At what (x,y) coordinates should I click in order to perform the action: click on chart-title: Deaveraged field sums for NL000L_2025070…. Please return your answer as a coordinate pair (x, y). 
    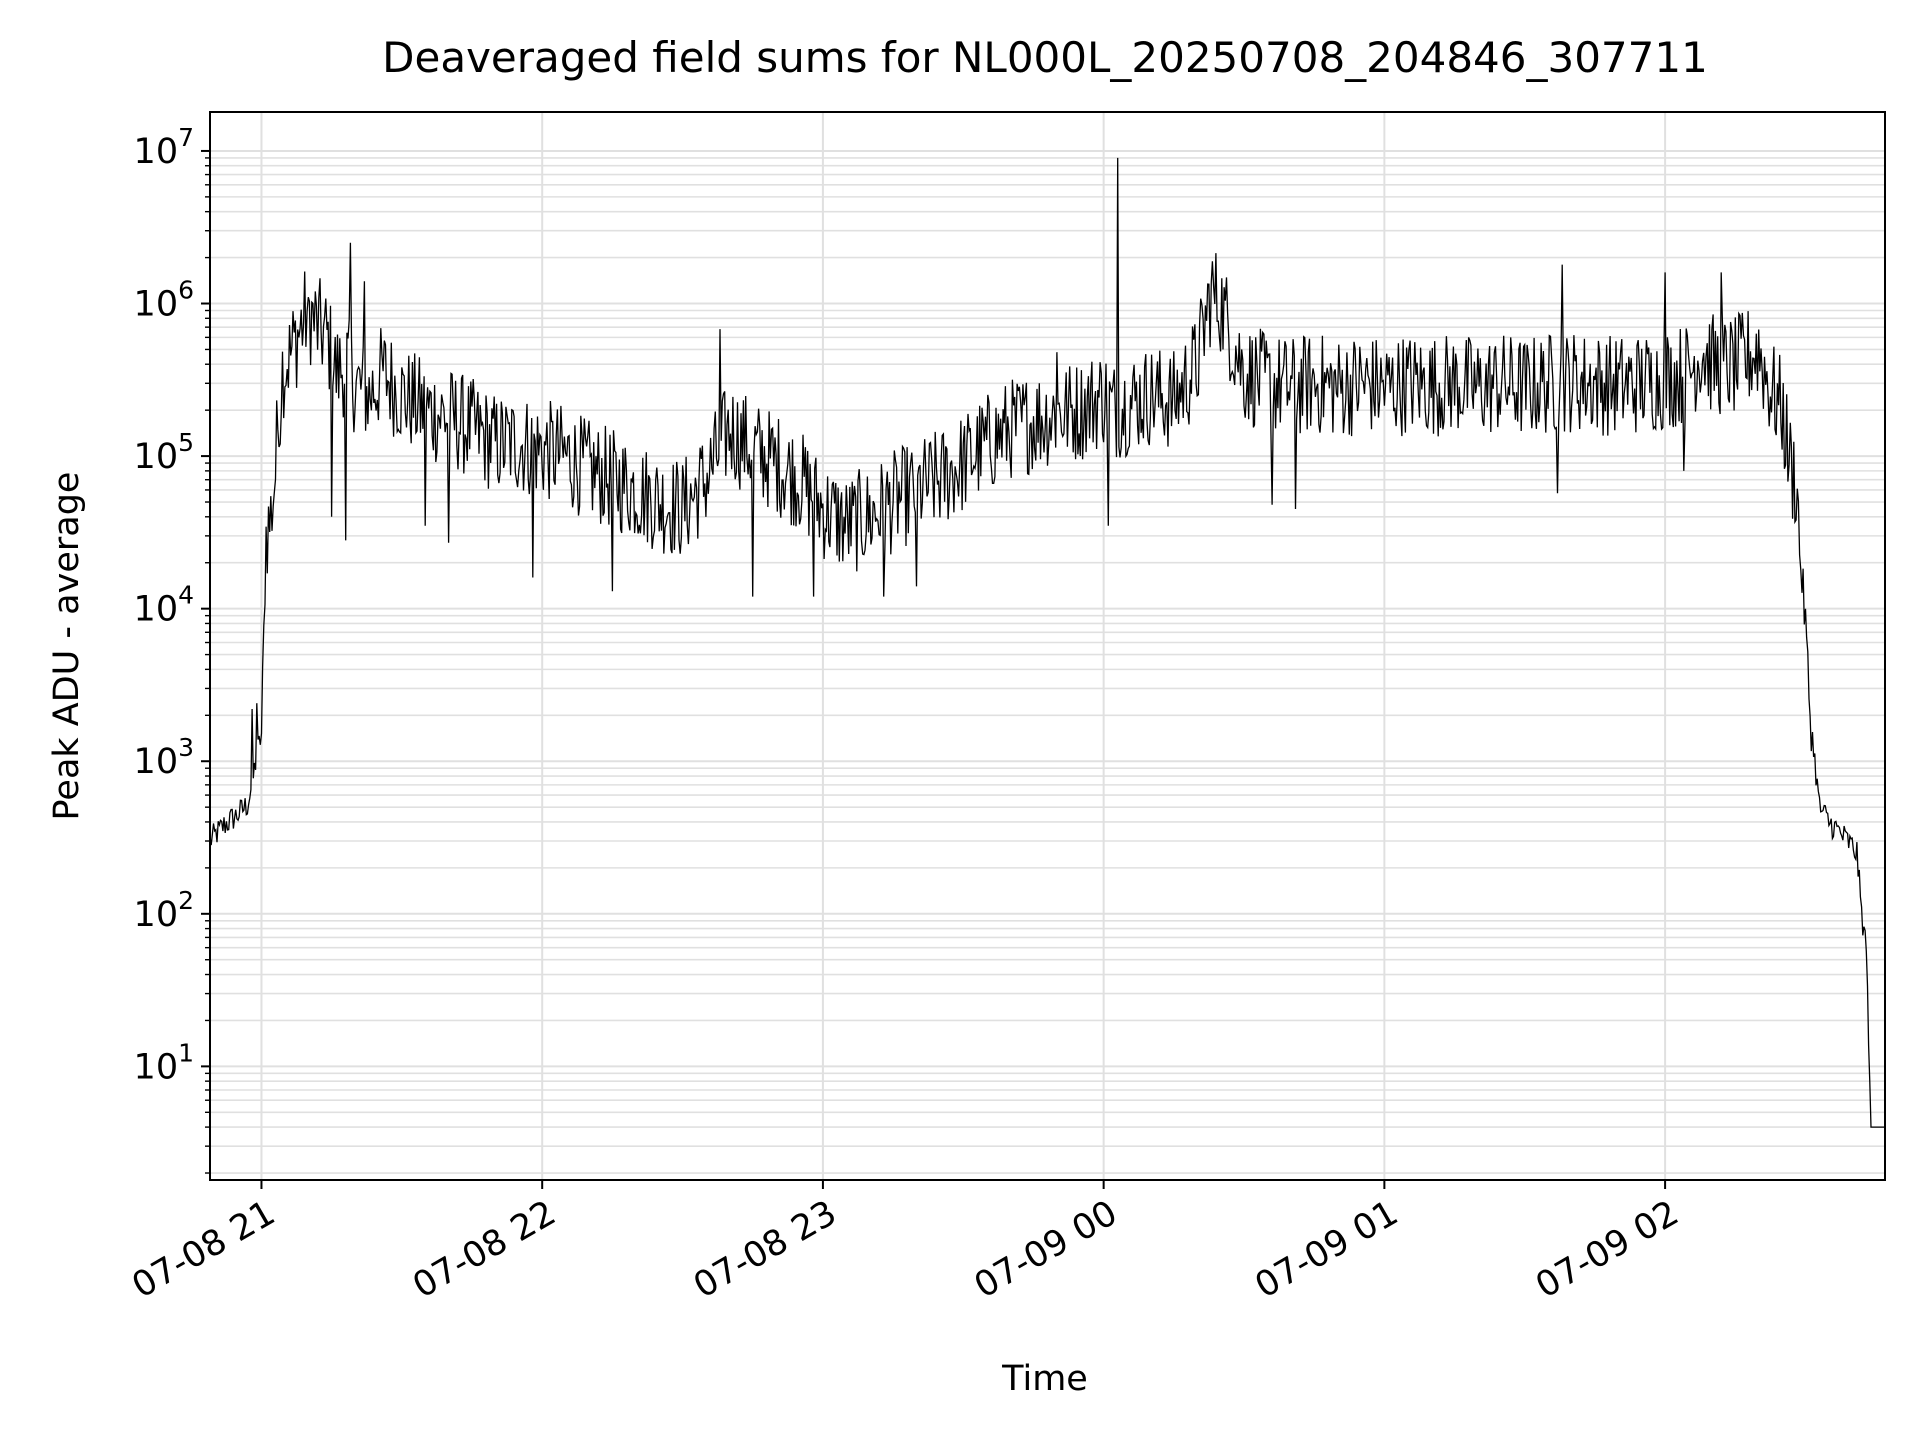
    Looking at the image, I should click on (1045, 57).